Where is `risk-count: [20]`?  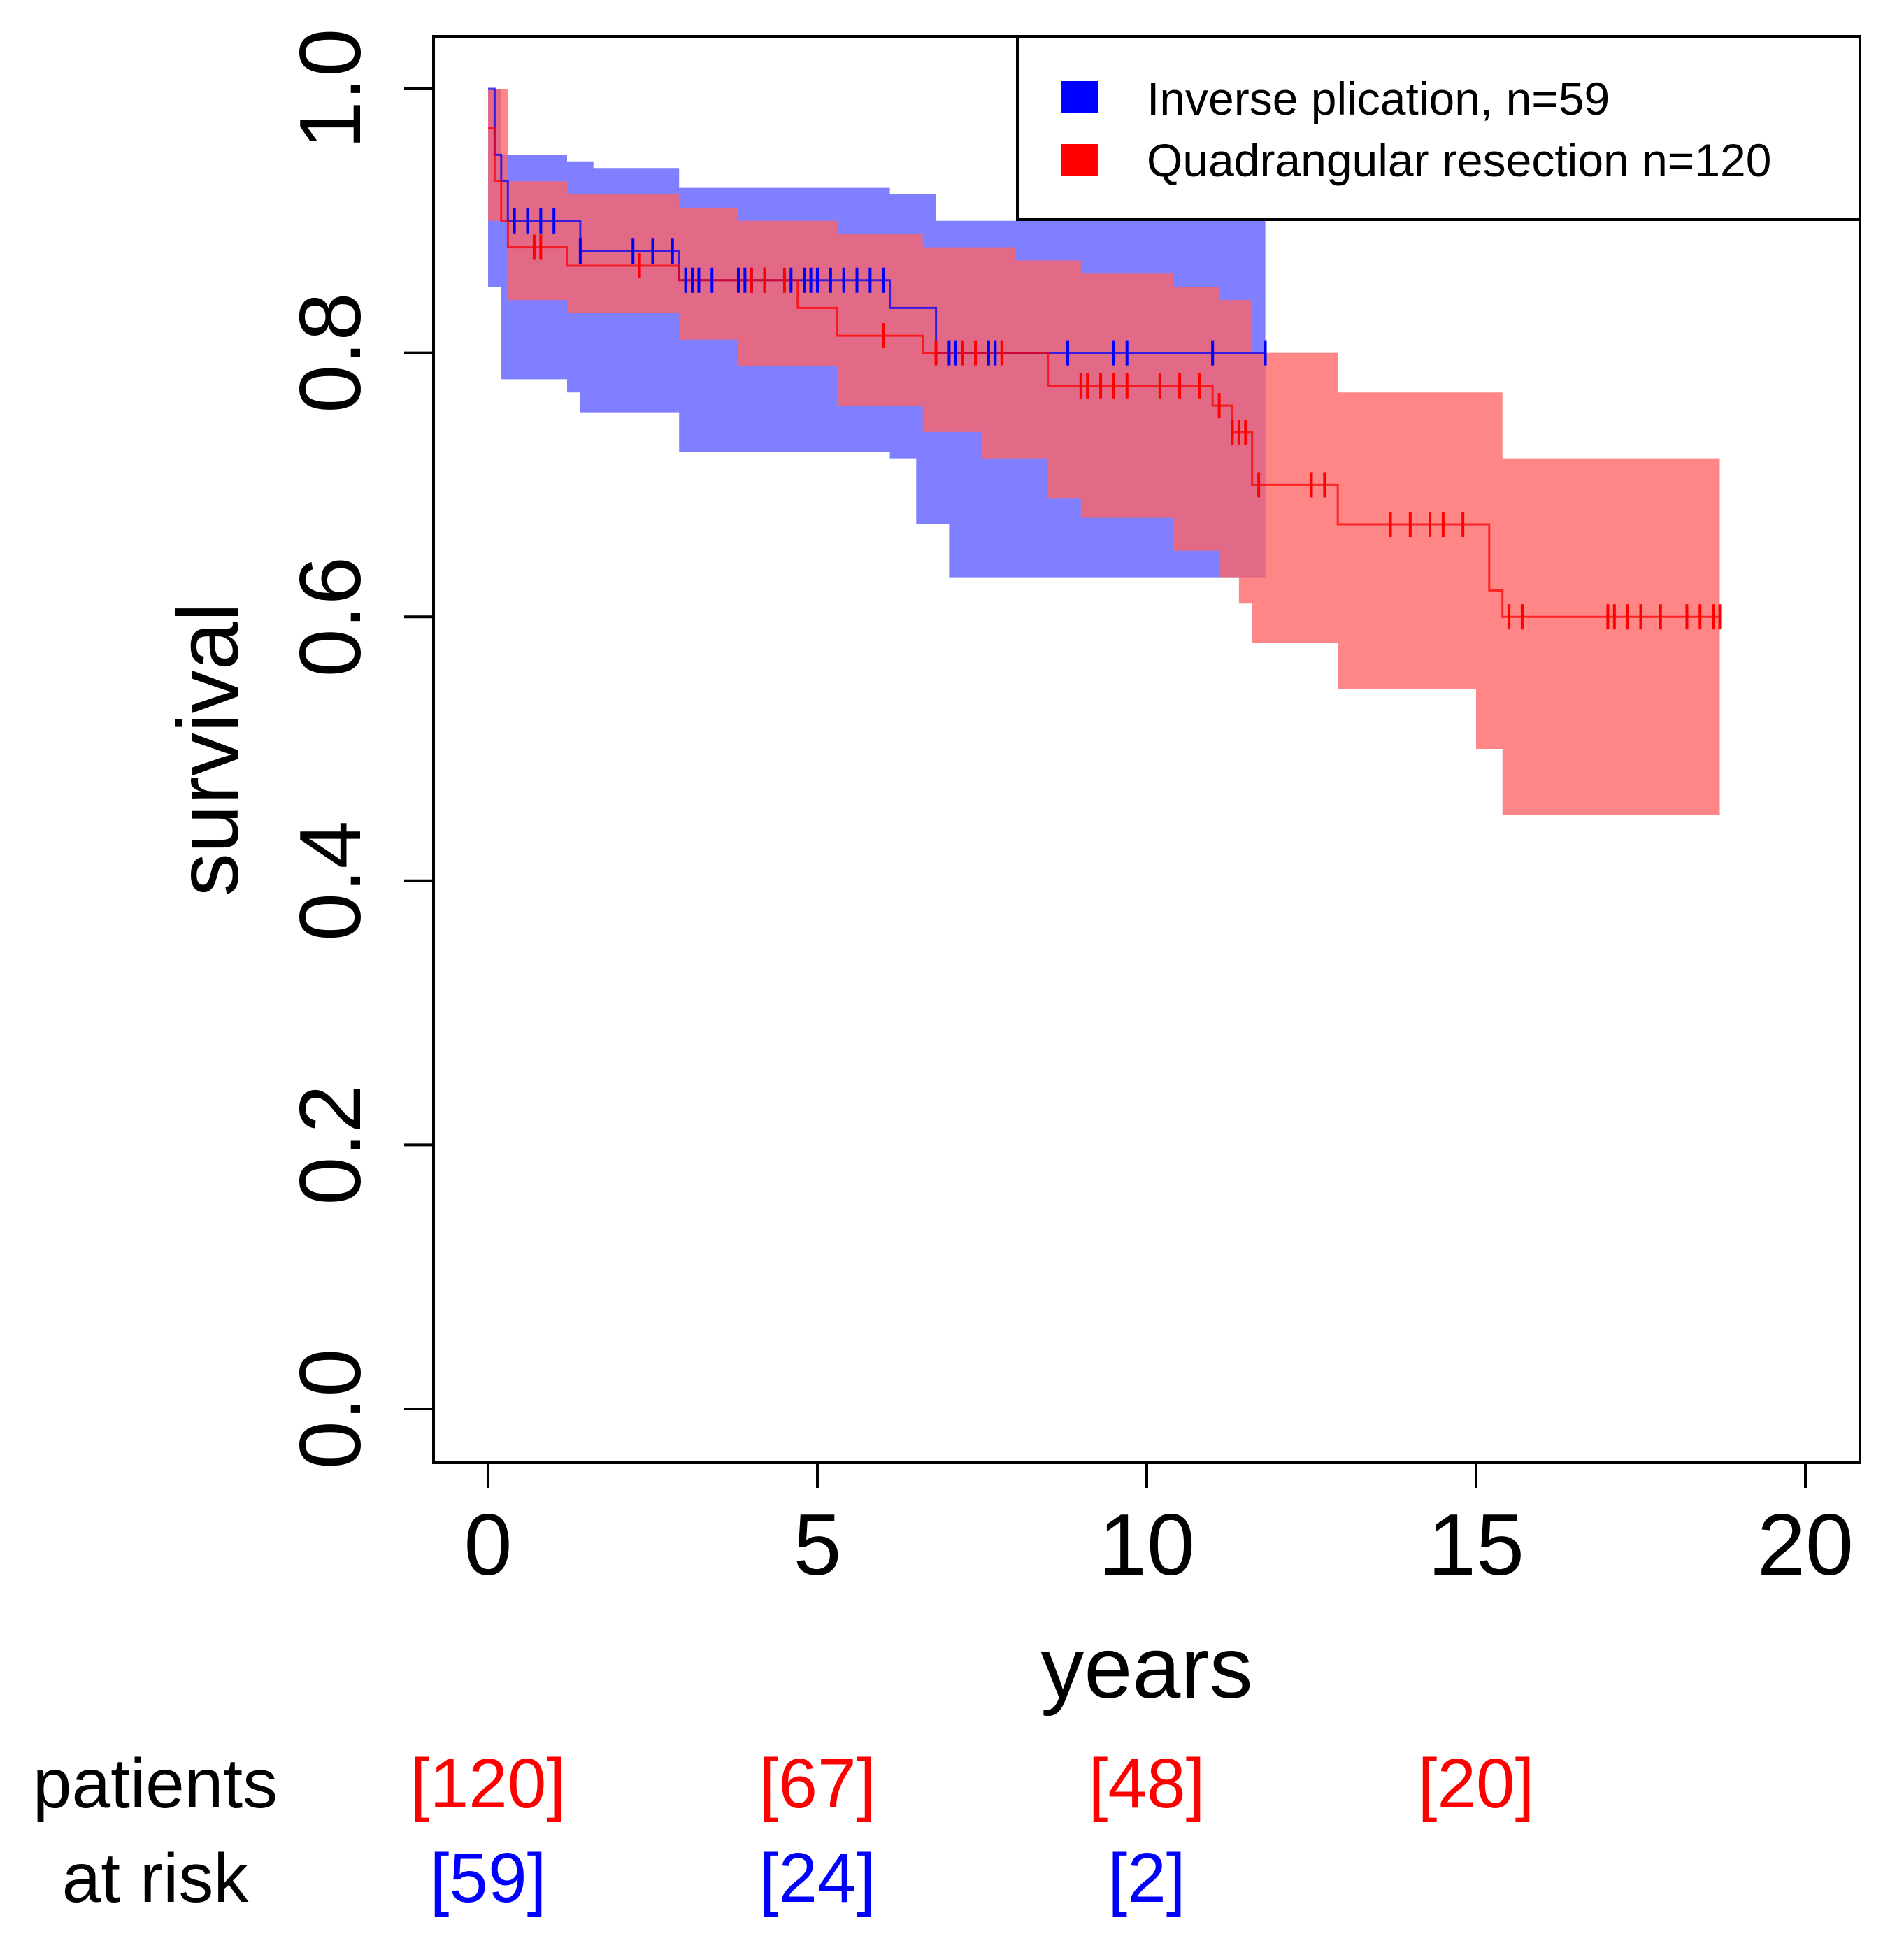 risk-count: [20] is located at coordinates (1476, 1784).